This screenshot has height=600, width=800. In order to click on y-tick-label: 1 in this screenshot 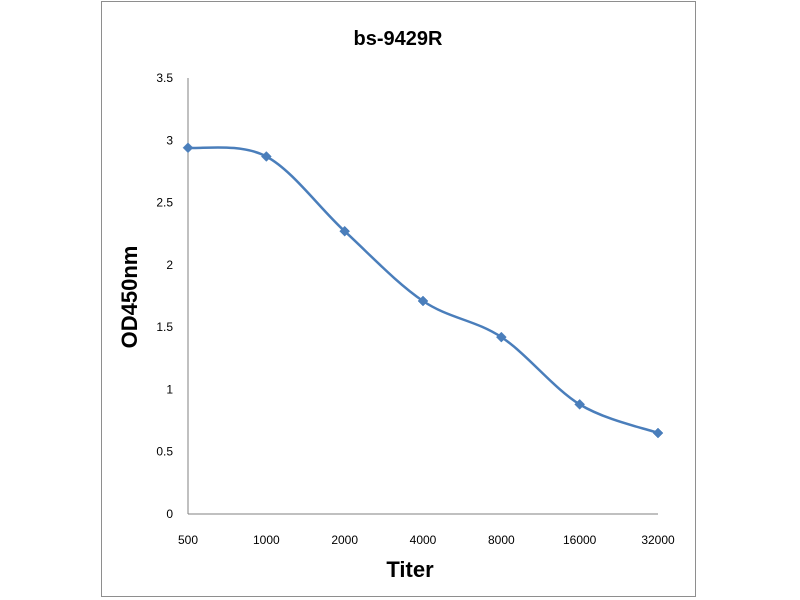, I will do `click(169, 389)`.